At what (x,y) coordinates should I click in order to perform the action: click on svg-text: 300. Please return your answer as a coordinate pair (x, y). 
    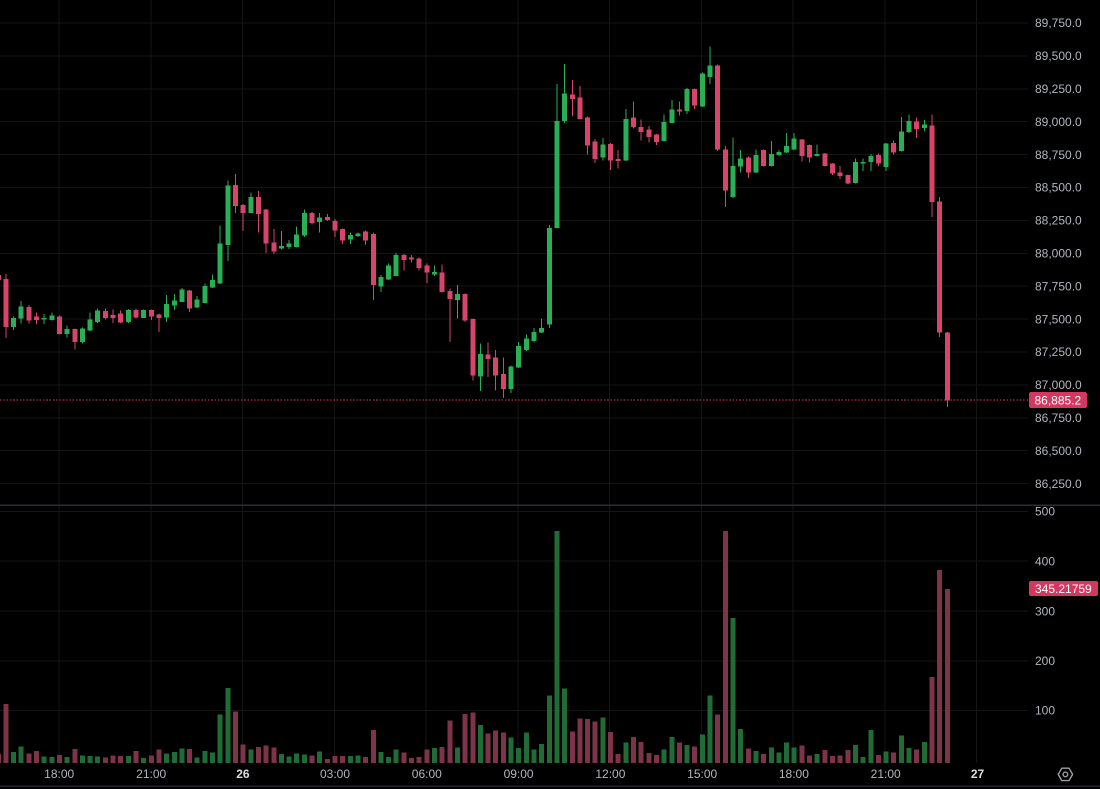
    Looking at the image, I should click on (1045, 611).